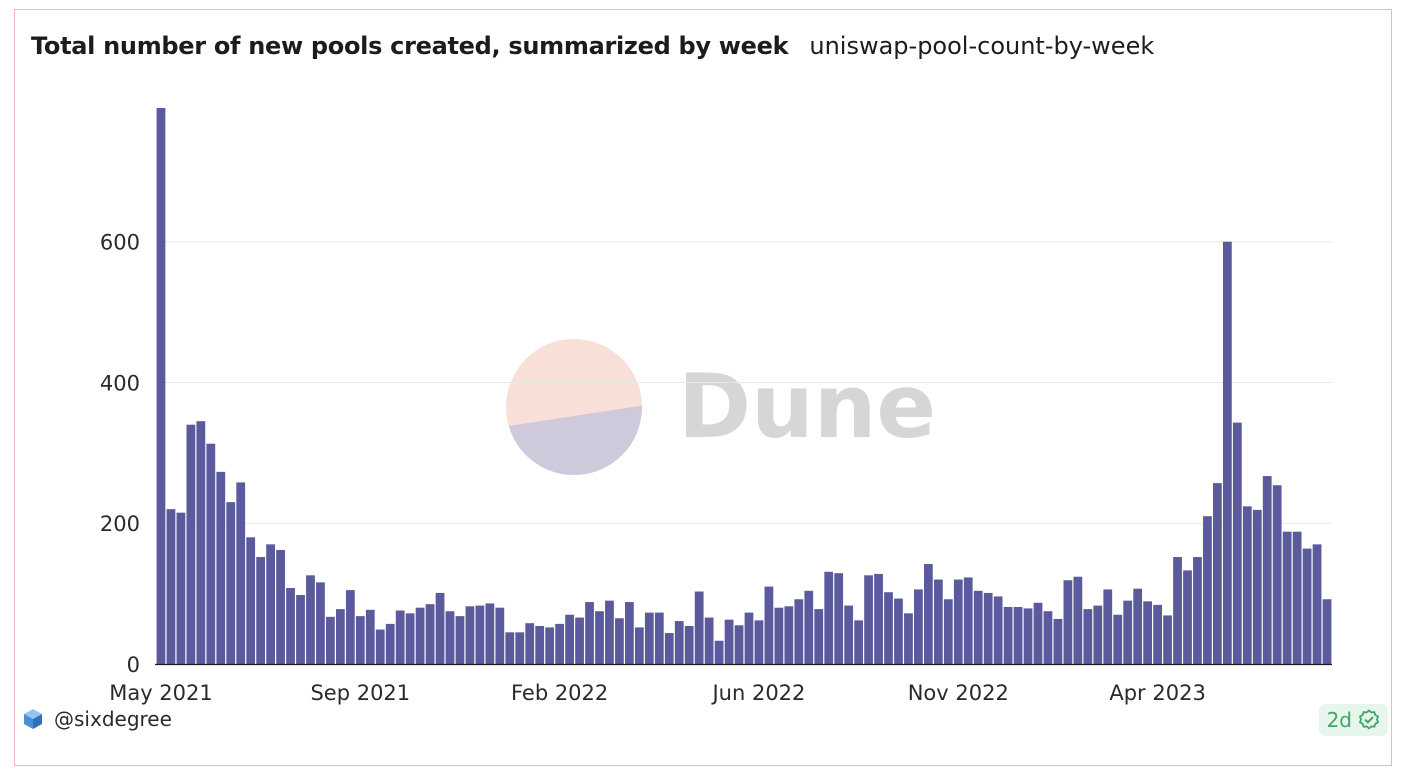 This screenshot has height=778, width=1408. What do you see at coordinates (97, 719) in the screenshot?
I see `author: @sixdegree` at bounding box center [97, 719].